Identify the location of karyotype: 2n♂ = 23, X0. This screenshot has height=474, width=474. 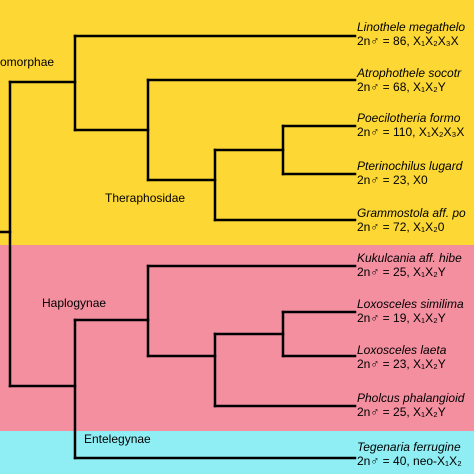
(392, 180).